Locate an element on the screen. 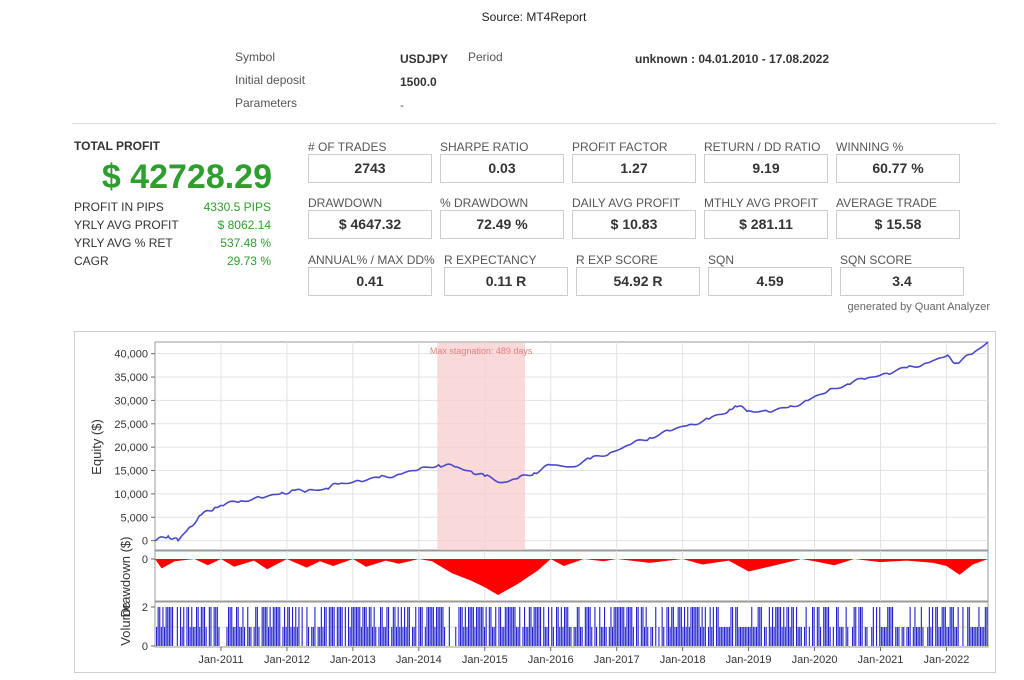 The width and height of the screenshot is (1024, 680). metric-label-pct-drawdown: % DRAWDOWN is located at coordinates (484, 203).